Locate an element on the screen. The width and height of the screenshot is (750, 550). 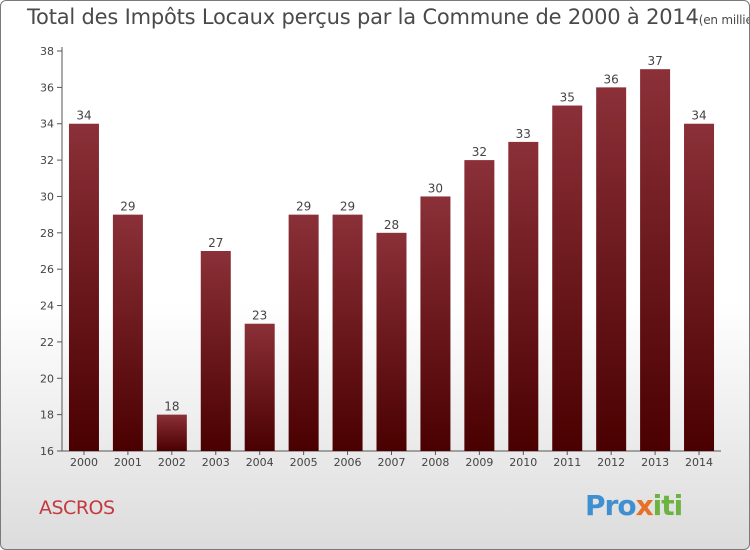
y-tick-label: 38 is located at coordinates (47, 51).